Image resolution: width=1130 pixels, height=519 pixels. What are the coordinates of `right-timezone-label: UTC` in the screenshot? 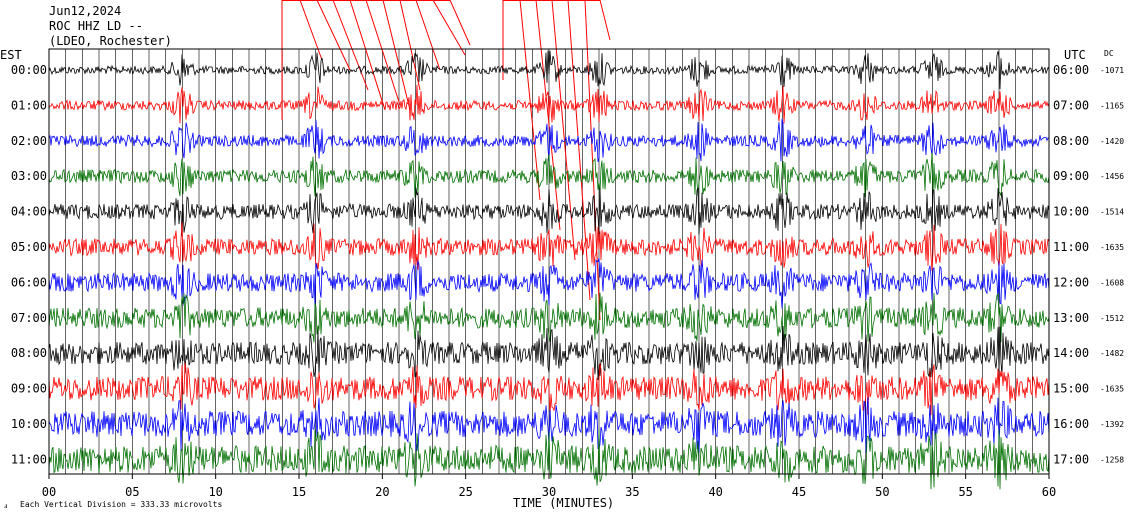 It's located at (1075, 55).